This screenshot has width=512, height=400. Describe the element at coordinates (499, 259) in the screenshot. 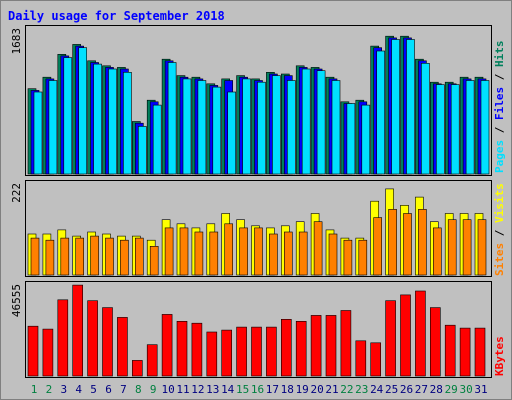

I see `legend-sites: Sites` at that location.